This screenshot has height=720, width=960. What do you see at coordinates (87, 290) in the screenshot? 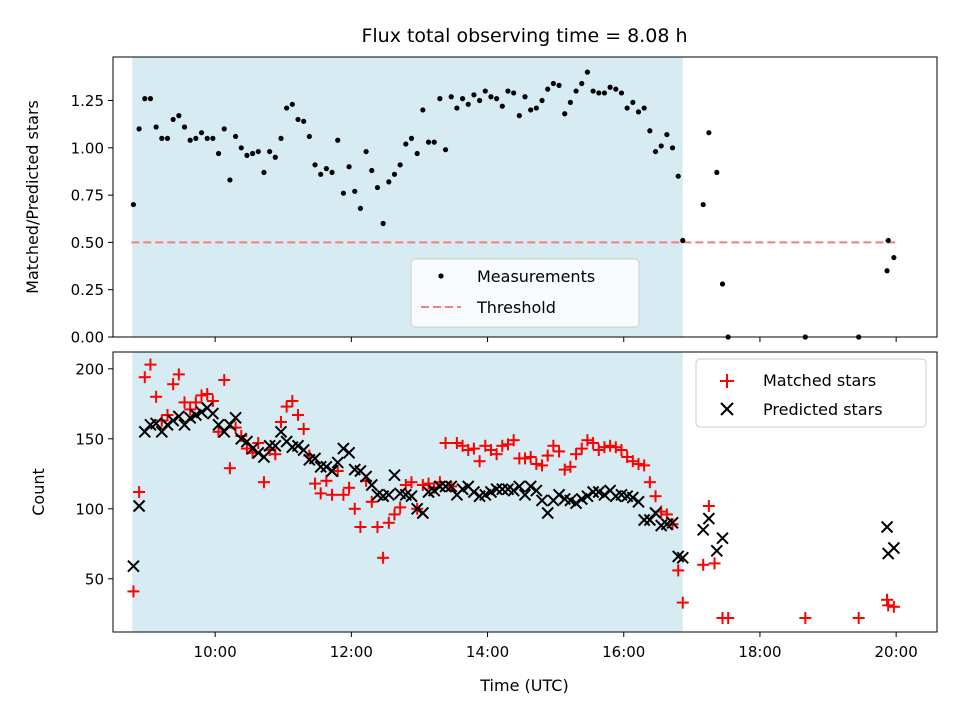
I see `top-ytick-label: 0.25` at bounding box center [87, 290].